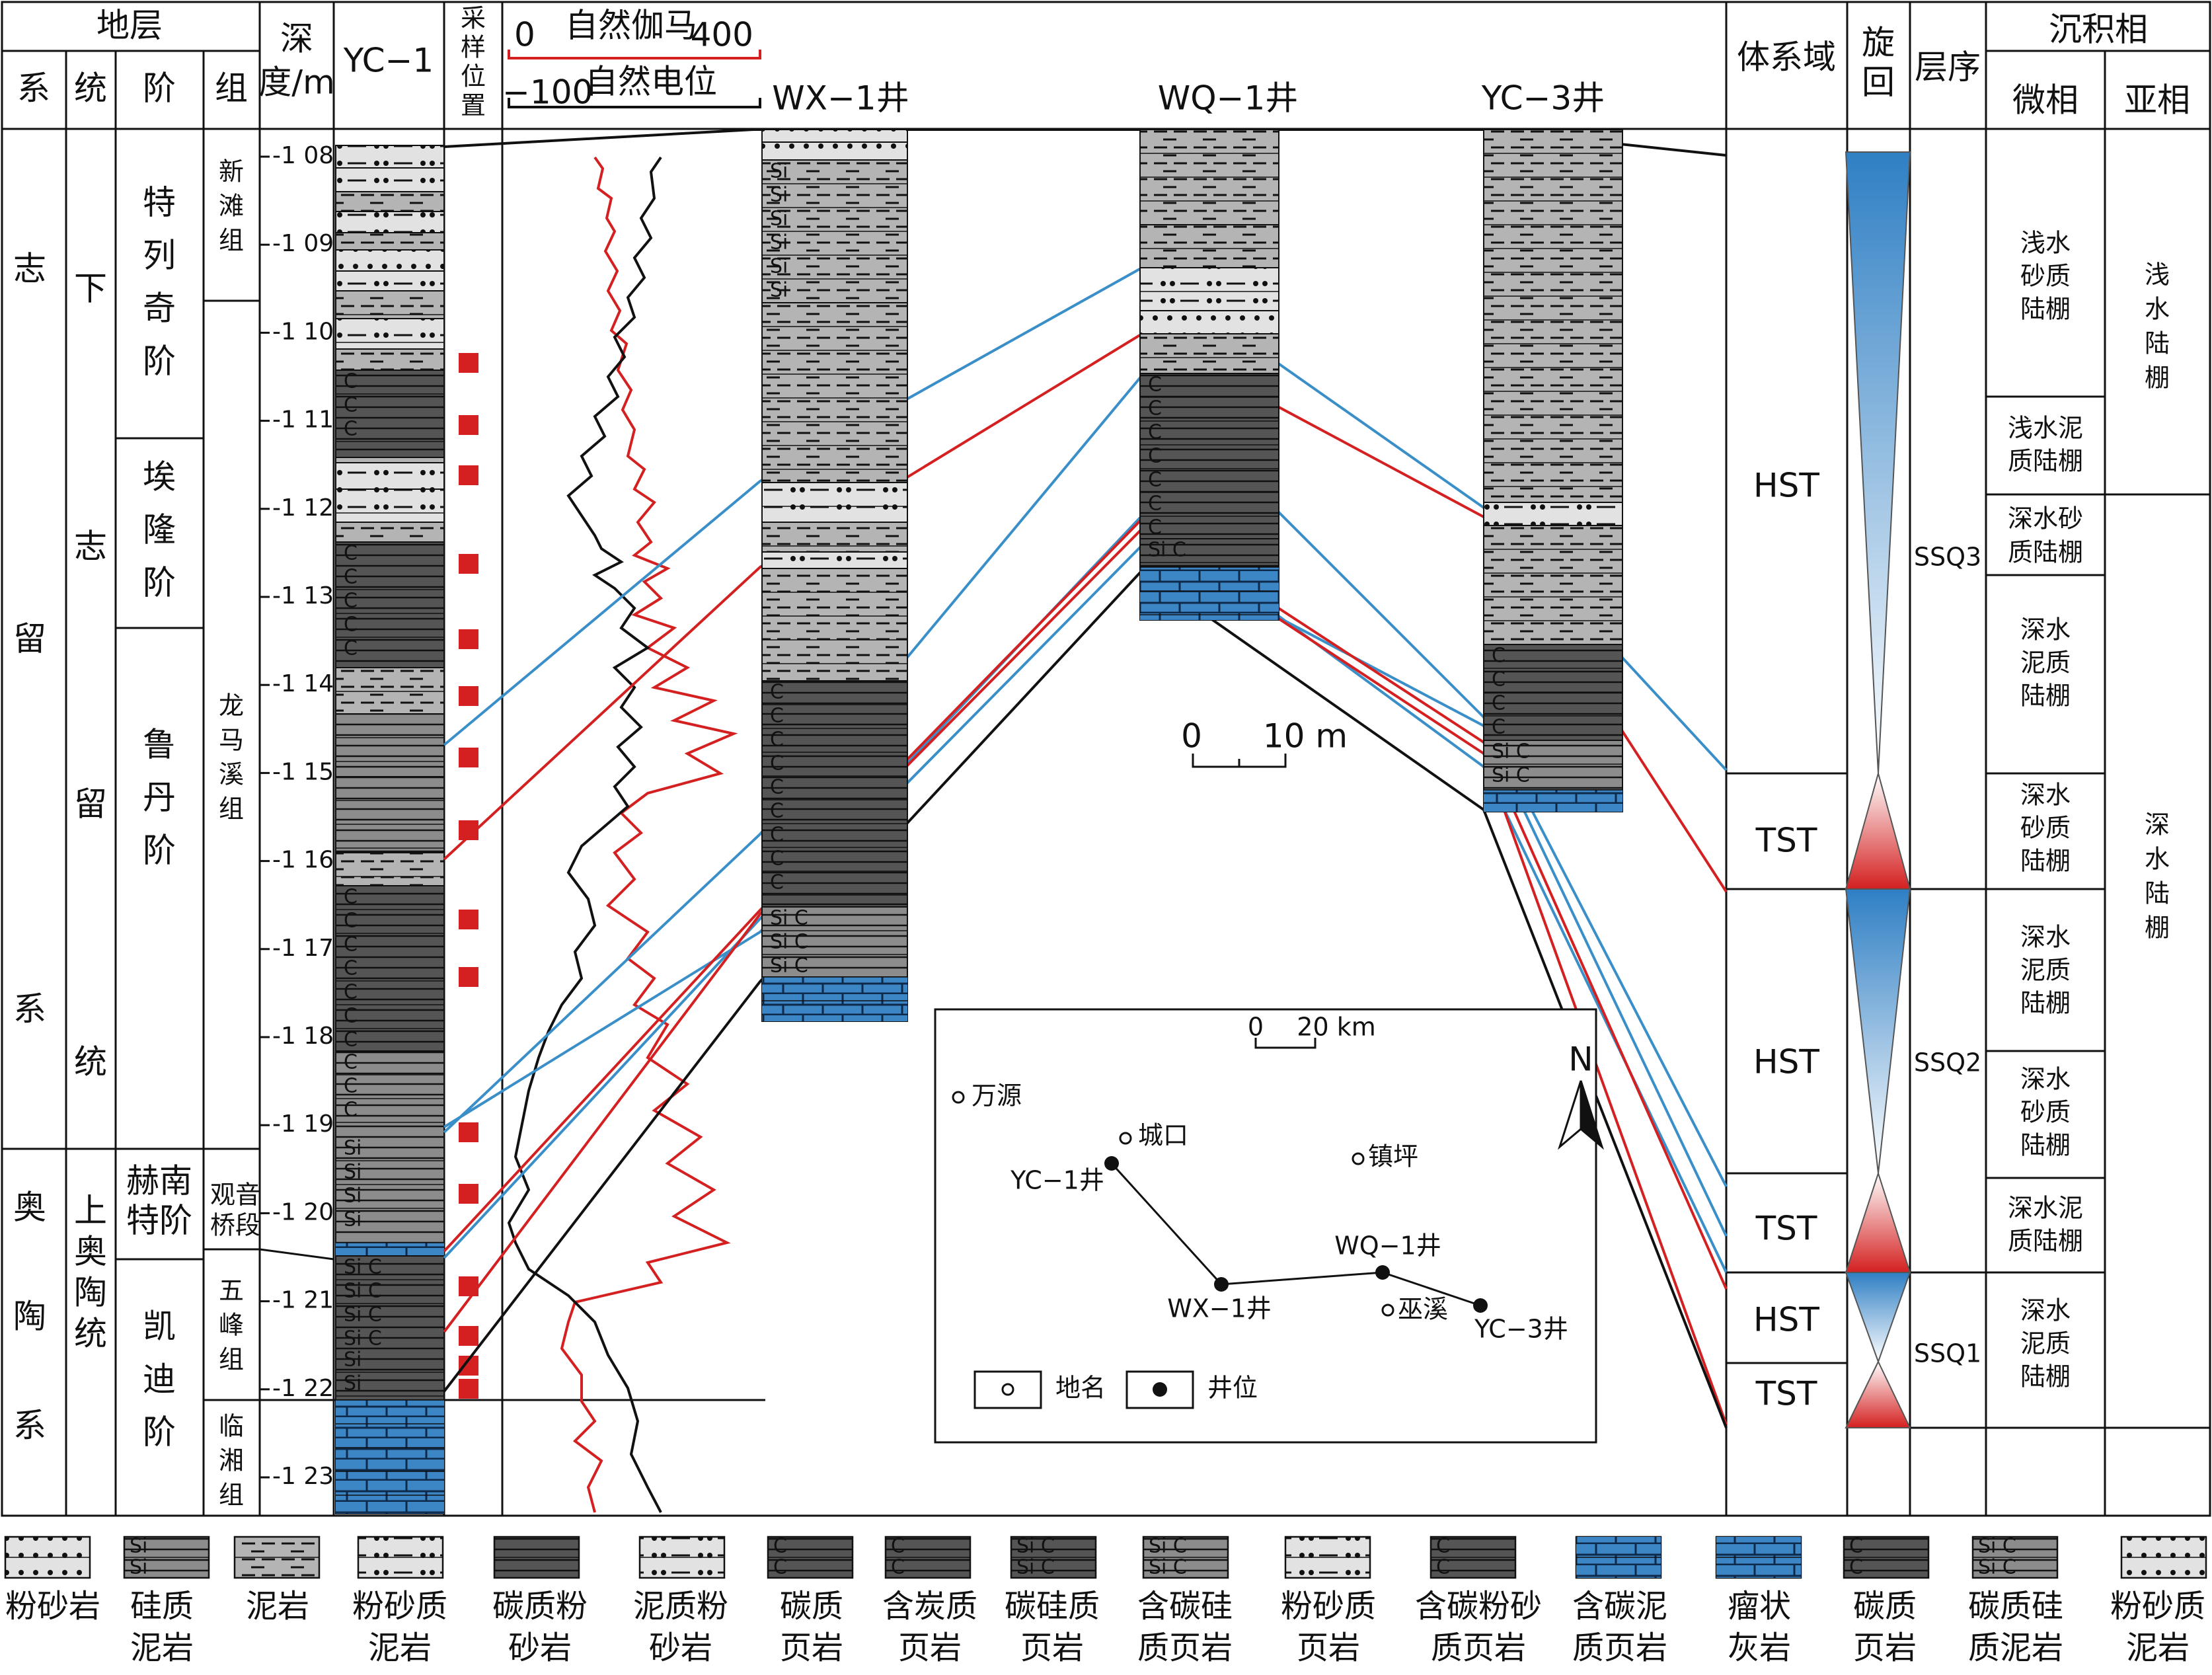  I want to click on systems-tract-label: HST, so click(1786, 1320).